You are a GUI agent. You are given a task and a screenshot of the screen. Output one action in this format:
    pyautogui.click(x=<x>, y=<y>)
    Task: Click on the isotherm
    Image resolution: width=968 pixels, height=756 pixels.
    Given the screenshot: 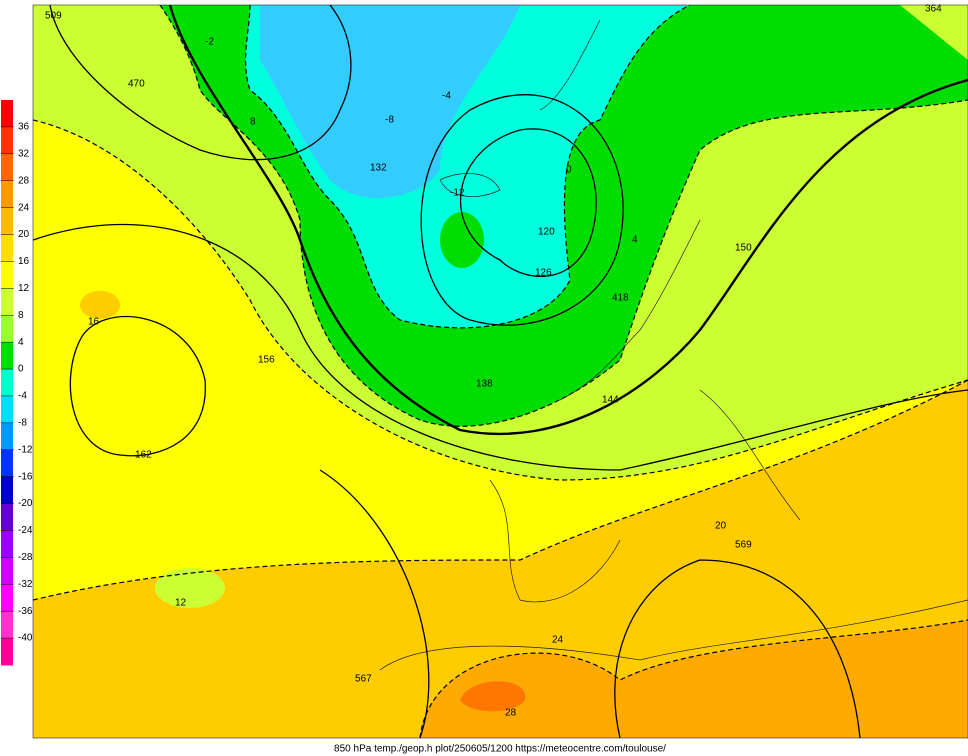 What is the action you would take?
    pyautogui.click(x=693, y=678)
    